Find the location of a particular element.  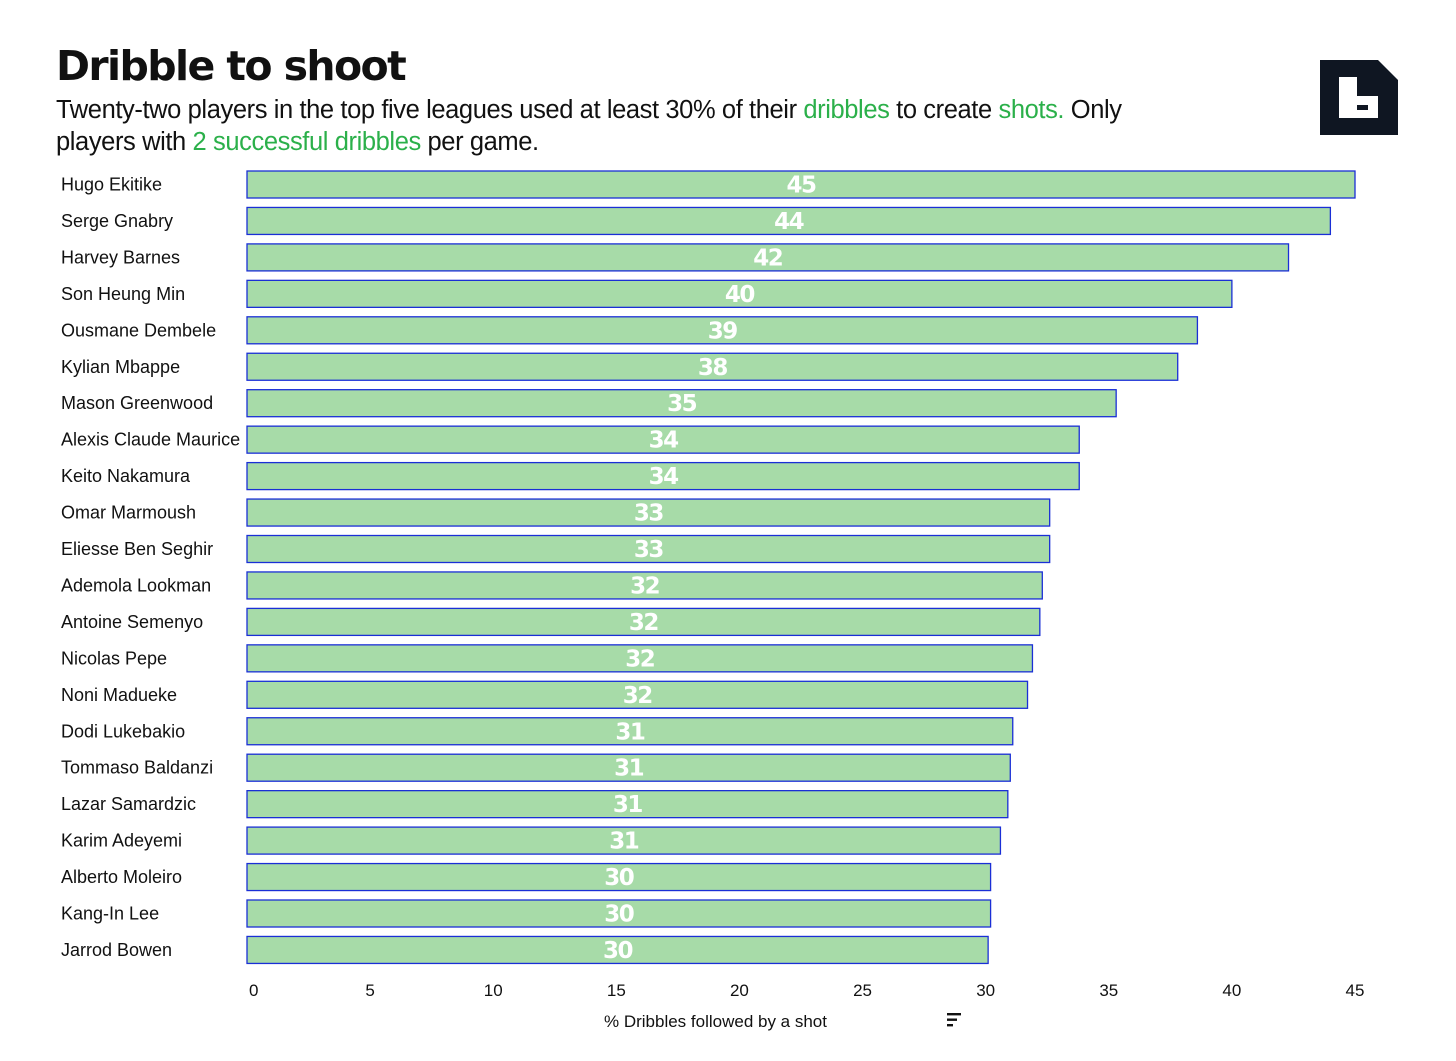

x-tick-label: 20 is located at coordinates (739, 990).